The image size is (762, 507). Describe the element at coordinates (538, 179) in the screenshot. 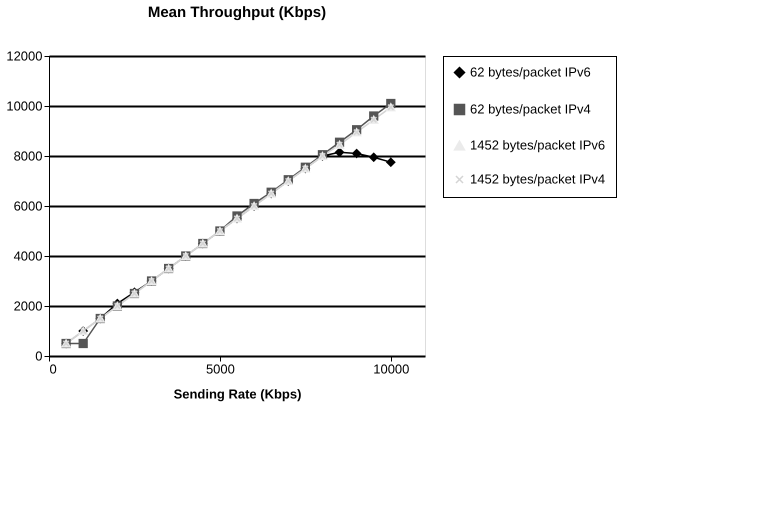

I see `legend-label: 1452 bytes/packet IPv4` at that location.